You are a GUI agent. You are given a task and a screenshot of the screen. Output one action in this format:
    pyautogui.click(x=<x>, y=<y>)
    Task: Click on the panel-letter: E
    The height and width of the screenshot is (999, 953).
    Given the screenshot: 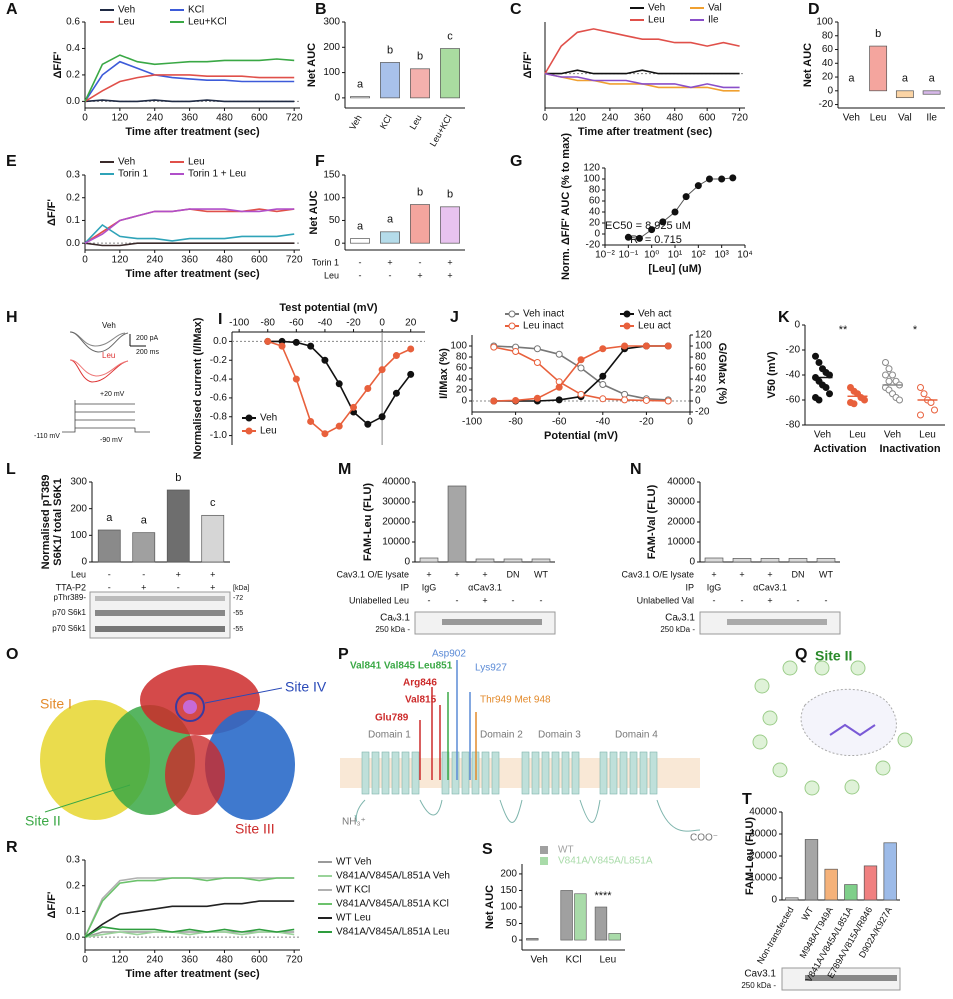 What is the action you would take?
    pyautogui.click(x=11, y=161)
    